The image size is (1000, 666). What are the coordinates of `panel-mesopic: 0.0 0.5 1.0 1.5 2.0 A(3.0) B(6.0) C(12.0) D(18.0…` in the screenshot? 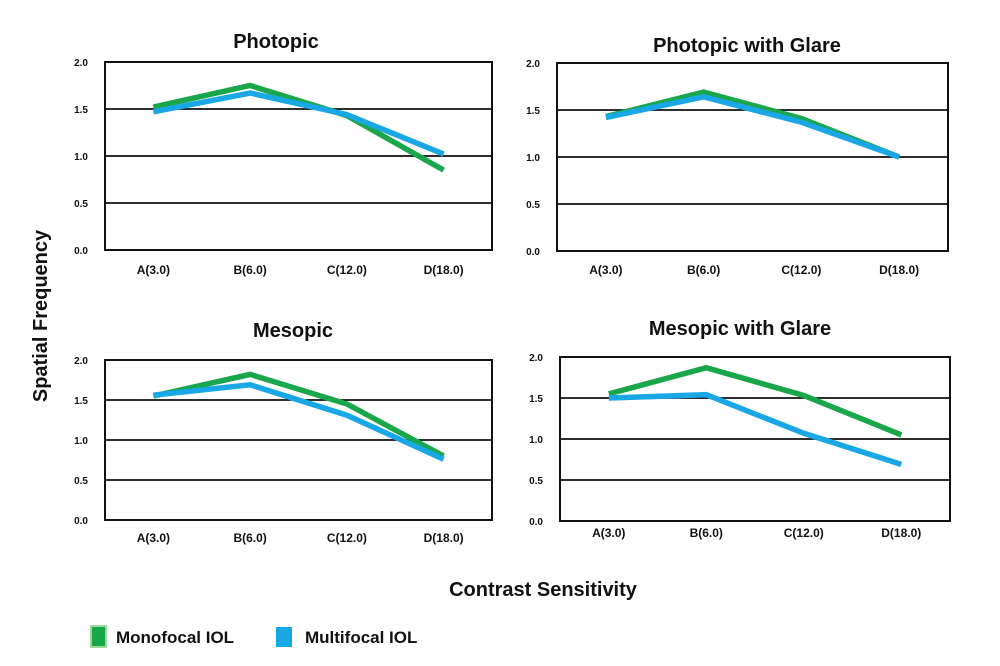 It's located at (283, 432).